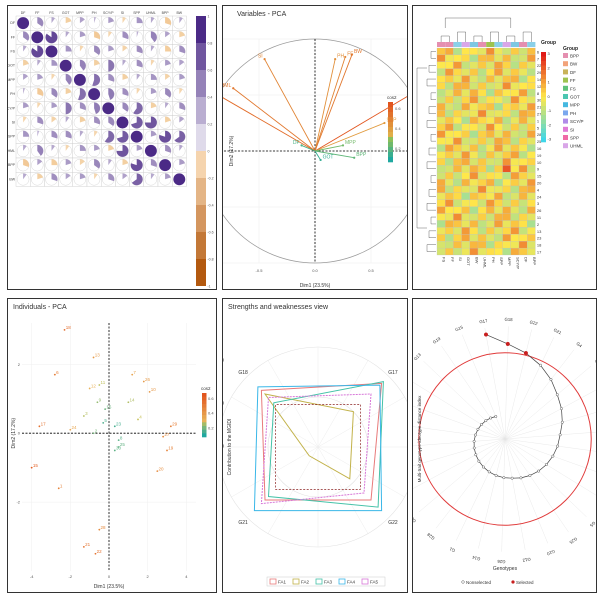  What do you see at coordinates (572, 129) in the screenshot?
I see `heatmap-legend-label: SI` at bounding box center [572, 129].